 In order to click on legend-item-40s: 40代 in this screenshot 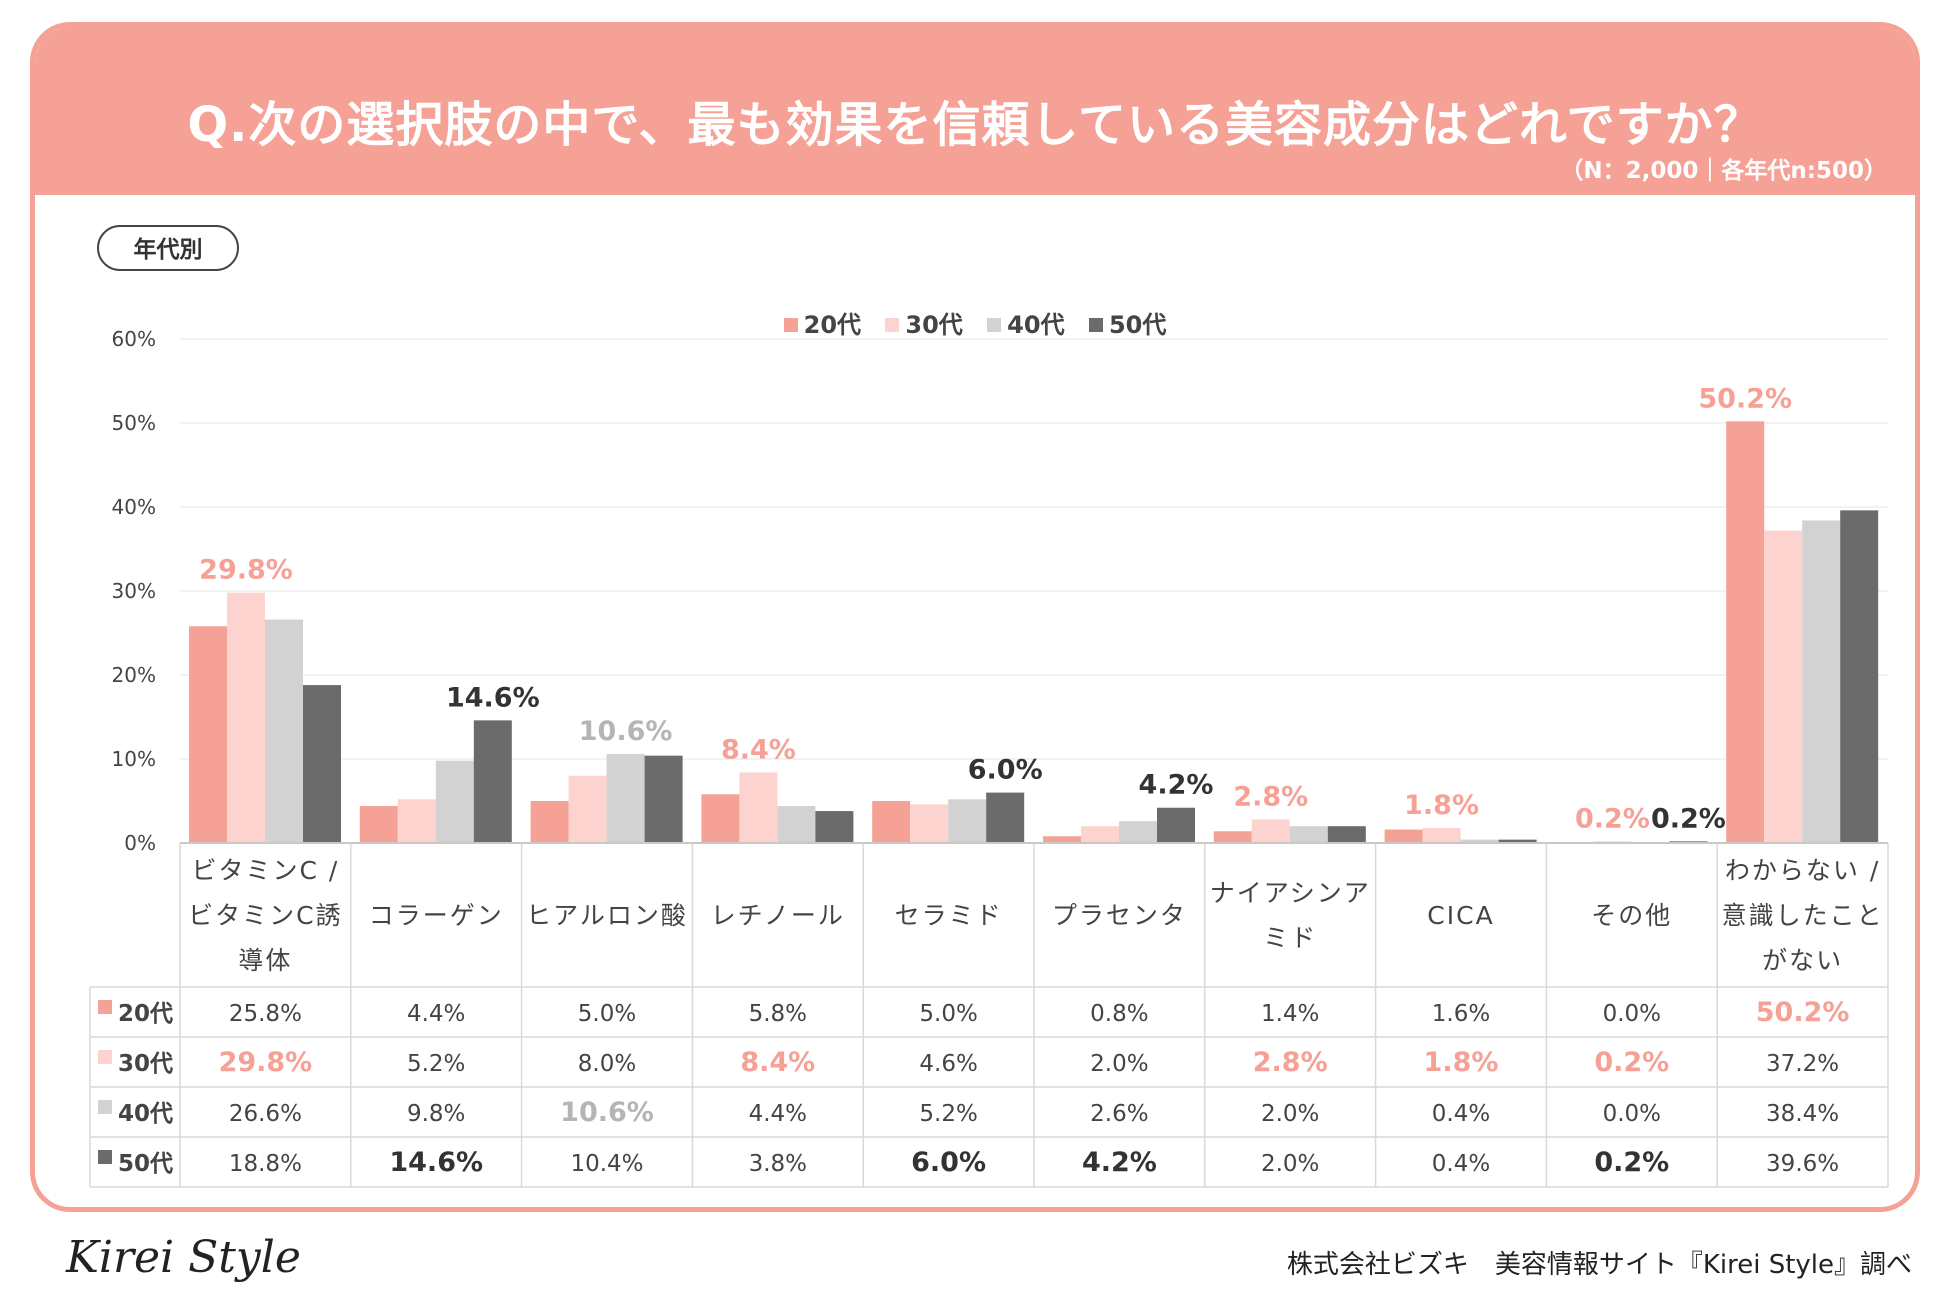, I will do `click(1026, 322)`.